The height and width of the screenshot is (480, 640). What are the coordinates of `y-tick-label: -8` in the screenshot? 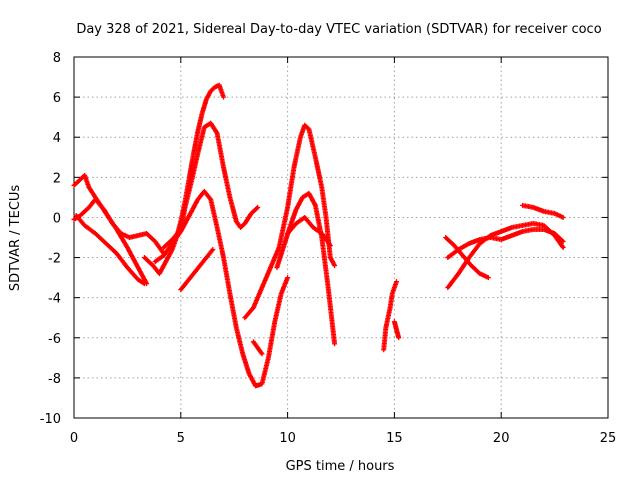 It's located at (54, 379).